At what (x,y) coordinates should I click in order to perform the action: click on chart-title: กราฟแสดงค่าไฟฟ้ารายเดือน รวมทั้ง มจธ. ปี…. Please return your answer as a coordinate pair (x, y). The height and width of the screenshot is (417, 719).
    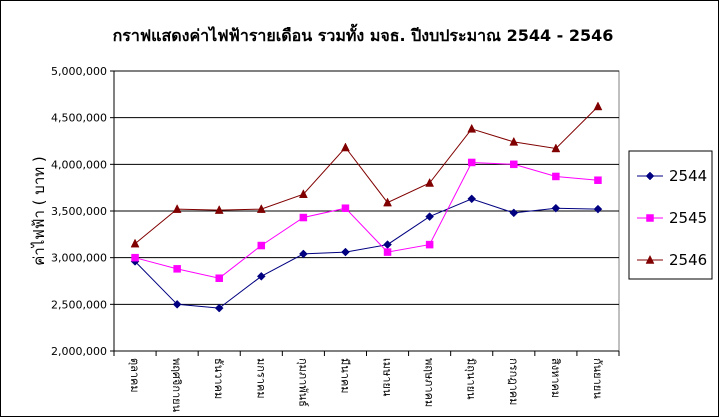
    Looking at the image, I should click on (363, 34).